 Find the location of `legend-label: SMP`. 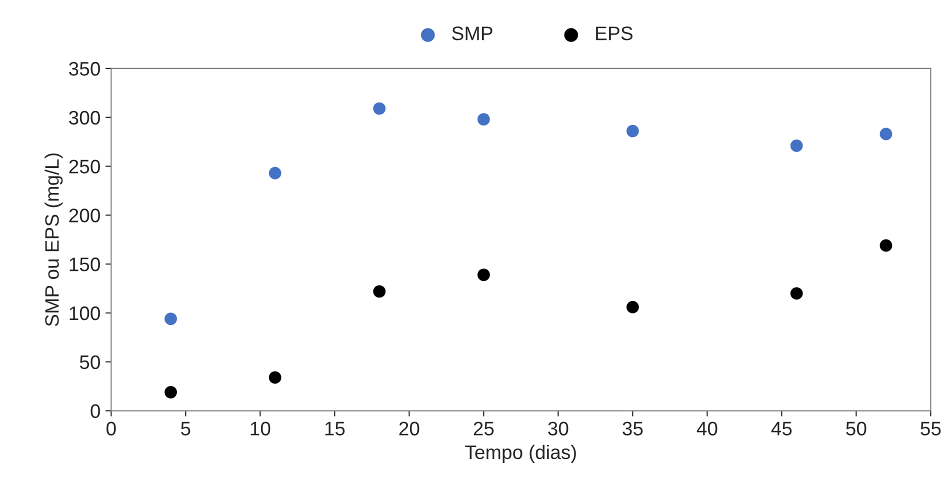

legend-label: SMP is located at coordinates (472, 33).